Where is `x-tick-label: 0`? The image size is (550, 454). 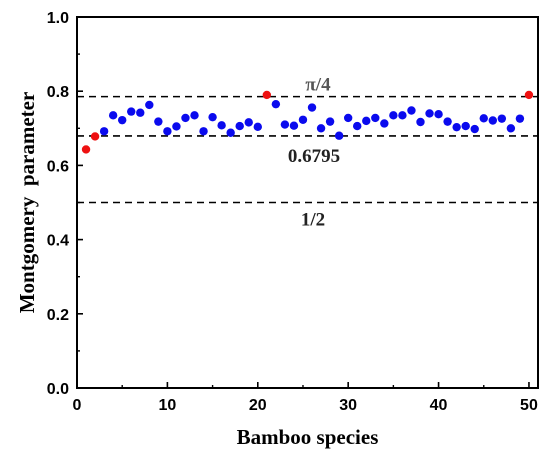
x-tick-label: 0 is located at coordinates (77, 405).